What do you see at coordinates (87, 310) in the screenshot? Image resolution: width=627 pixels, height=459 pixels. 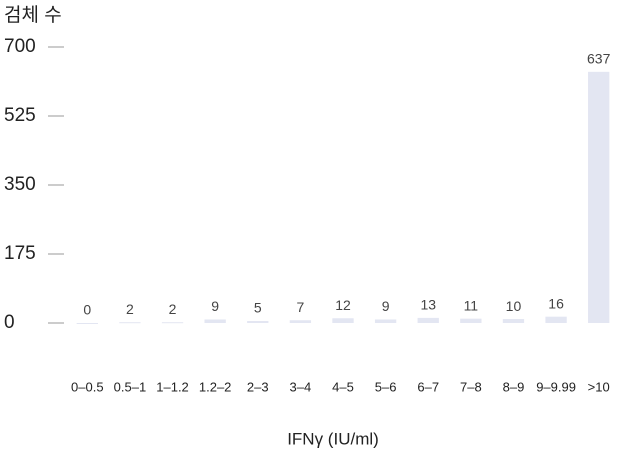 I see `value-label: 0` at bounding box center [87, 310].